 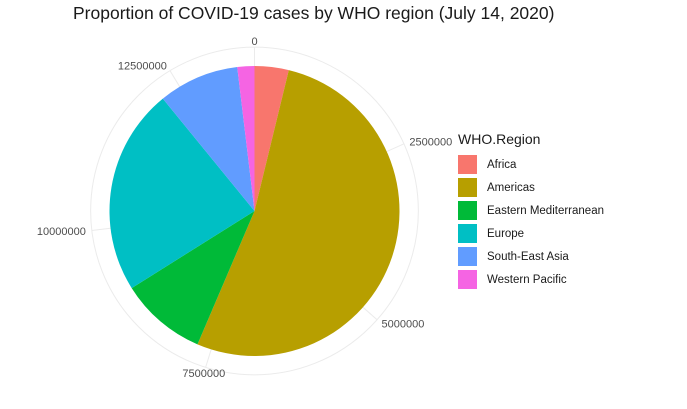 I want to click on legend-item: Eastern Mediterranean, so click(x=531, y=210).